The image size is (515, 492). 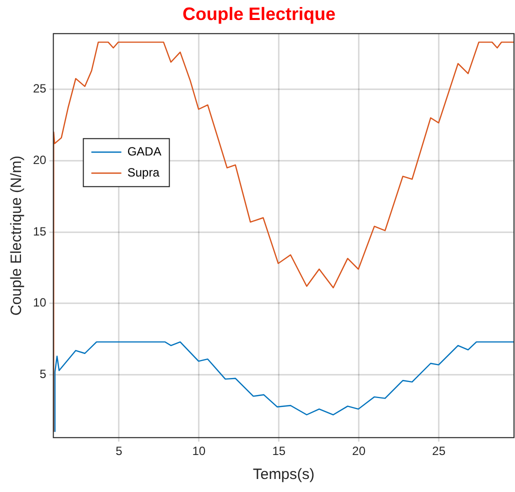 I want to click on x-tick-label: 5, so click(x=119, y=451).